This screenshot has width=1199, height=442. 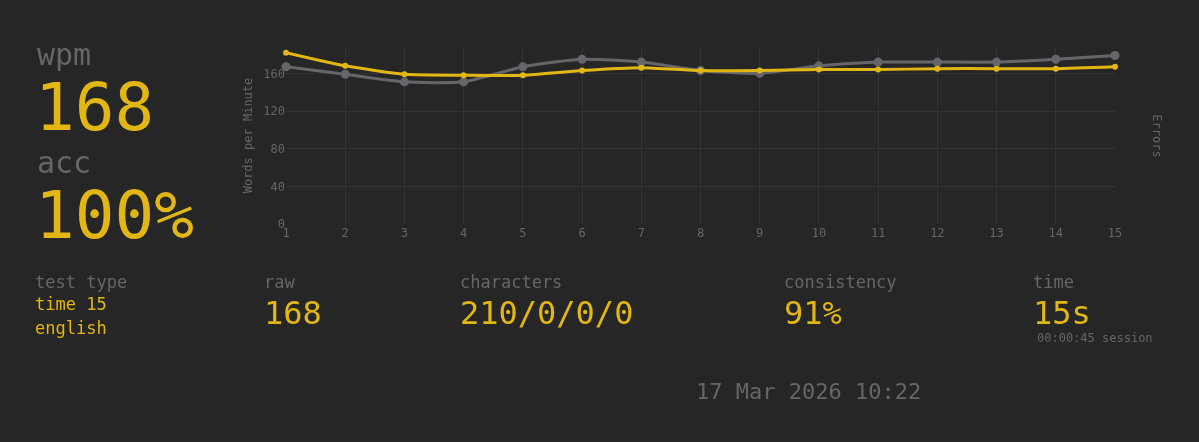 What do you see at coordinates (404, 233) in the screenshot?
I see `x-tick-label: 3` at bounding box center [404, 233].